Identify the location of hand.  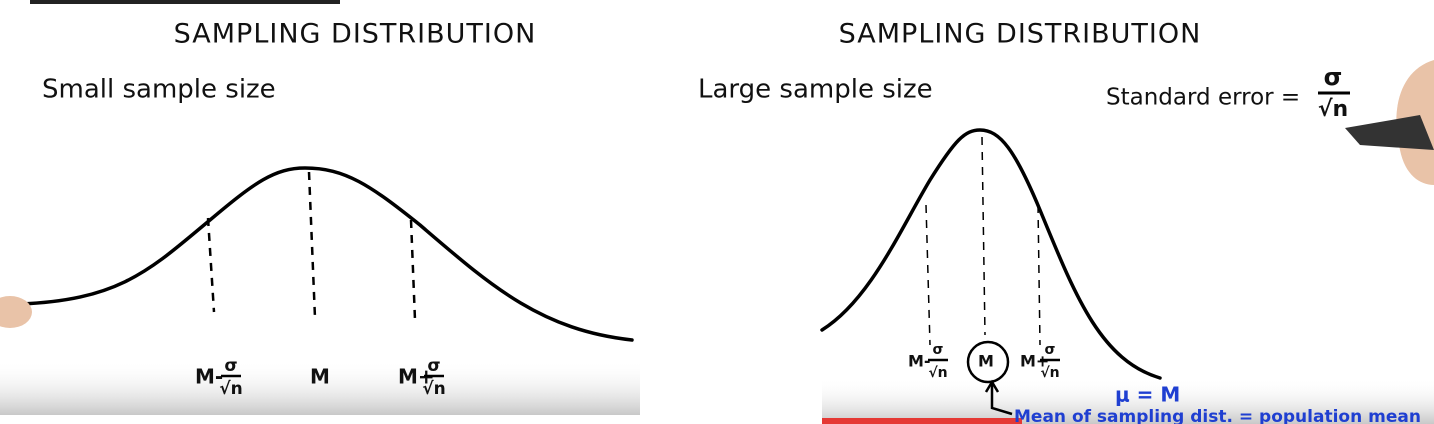
(16, 312).